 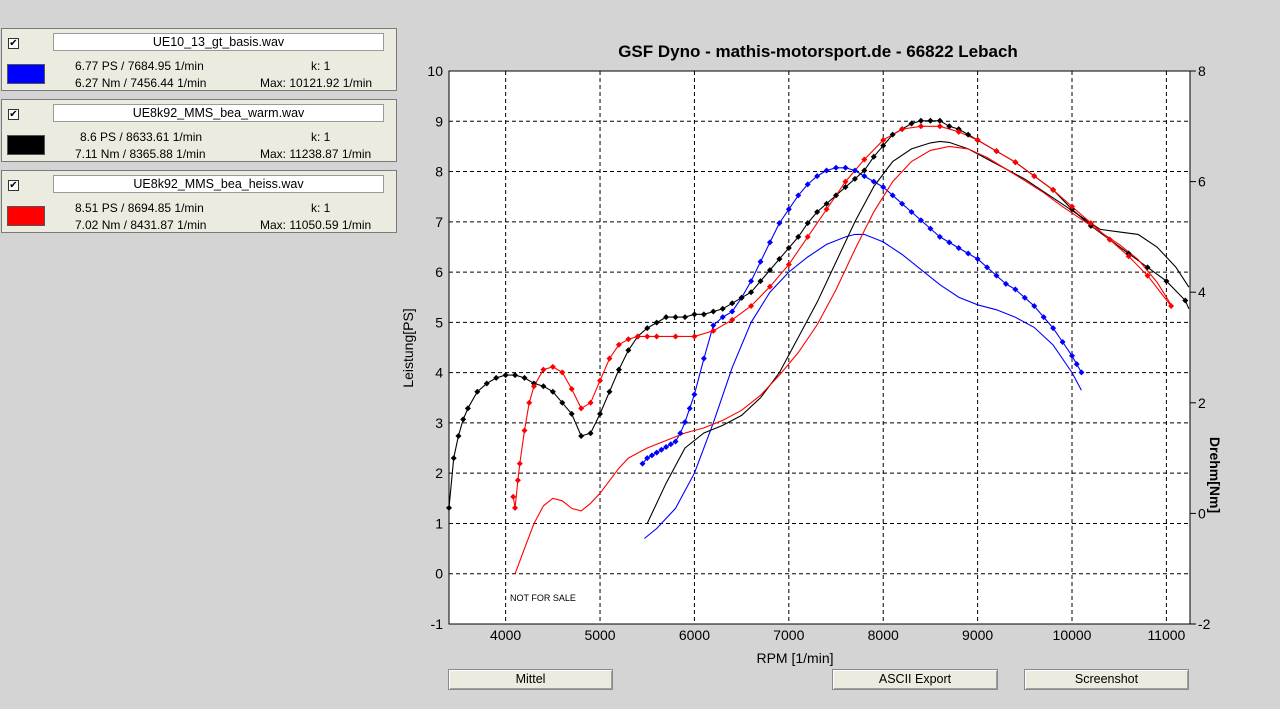 I want to click on x-axis-label: RPM [1/min], so click(x=794, y=658).